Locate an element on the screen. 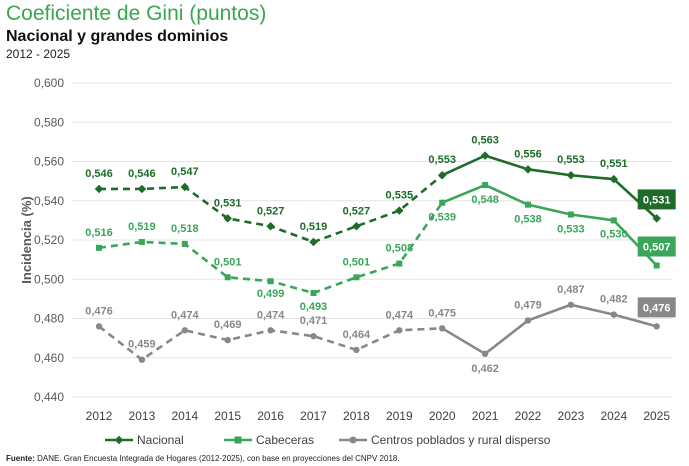 The image size is (689, 466). legend-item: Cabeceras is located at coordinates (269, 440).